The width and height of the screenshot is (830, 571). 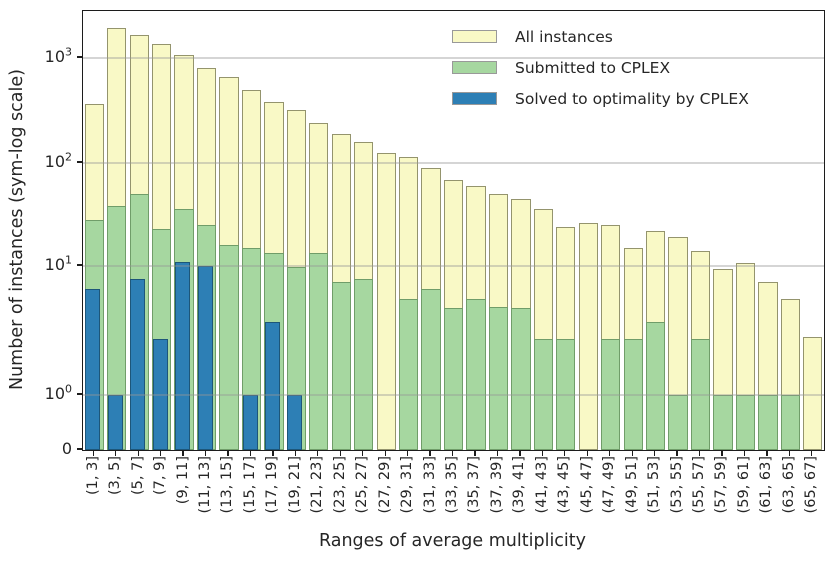 What do you see at coordinates (58, 392) in the screenshot?
I see `y-tick-label: 100` at bounding box center [58, 392].